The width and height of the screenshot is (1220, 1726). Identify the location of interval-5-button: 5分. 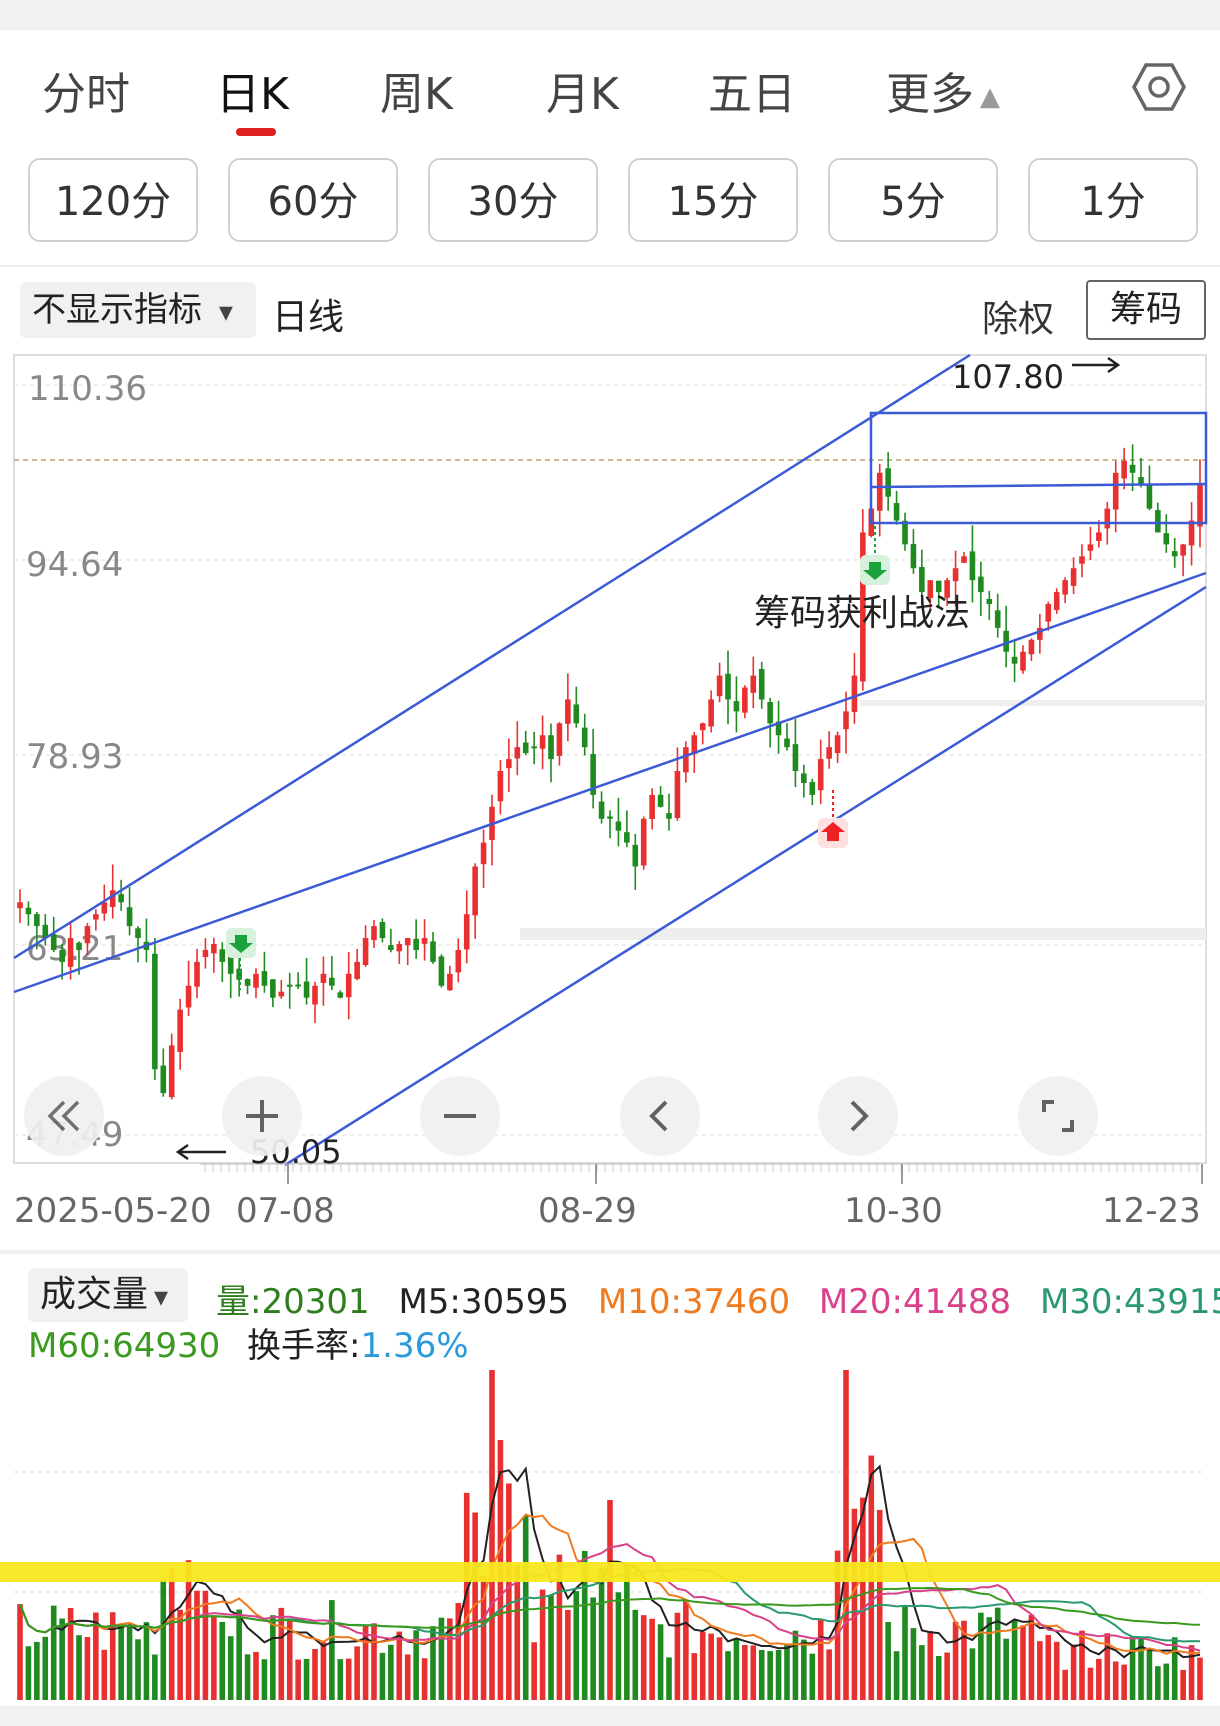
(913, 200).